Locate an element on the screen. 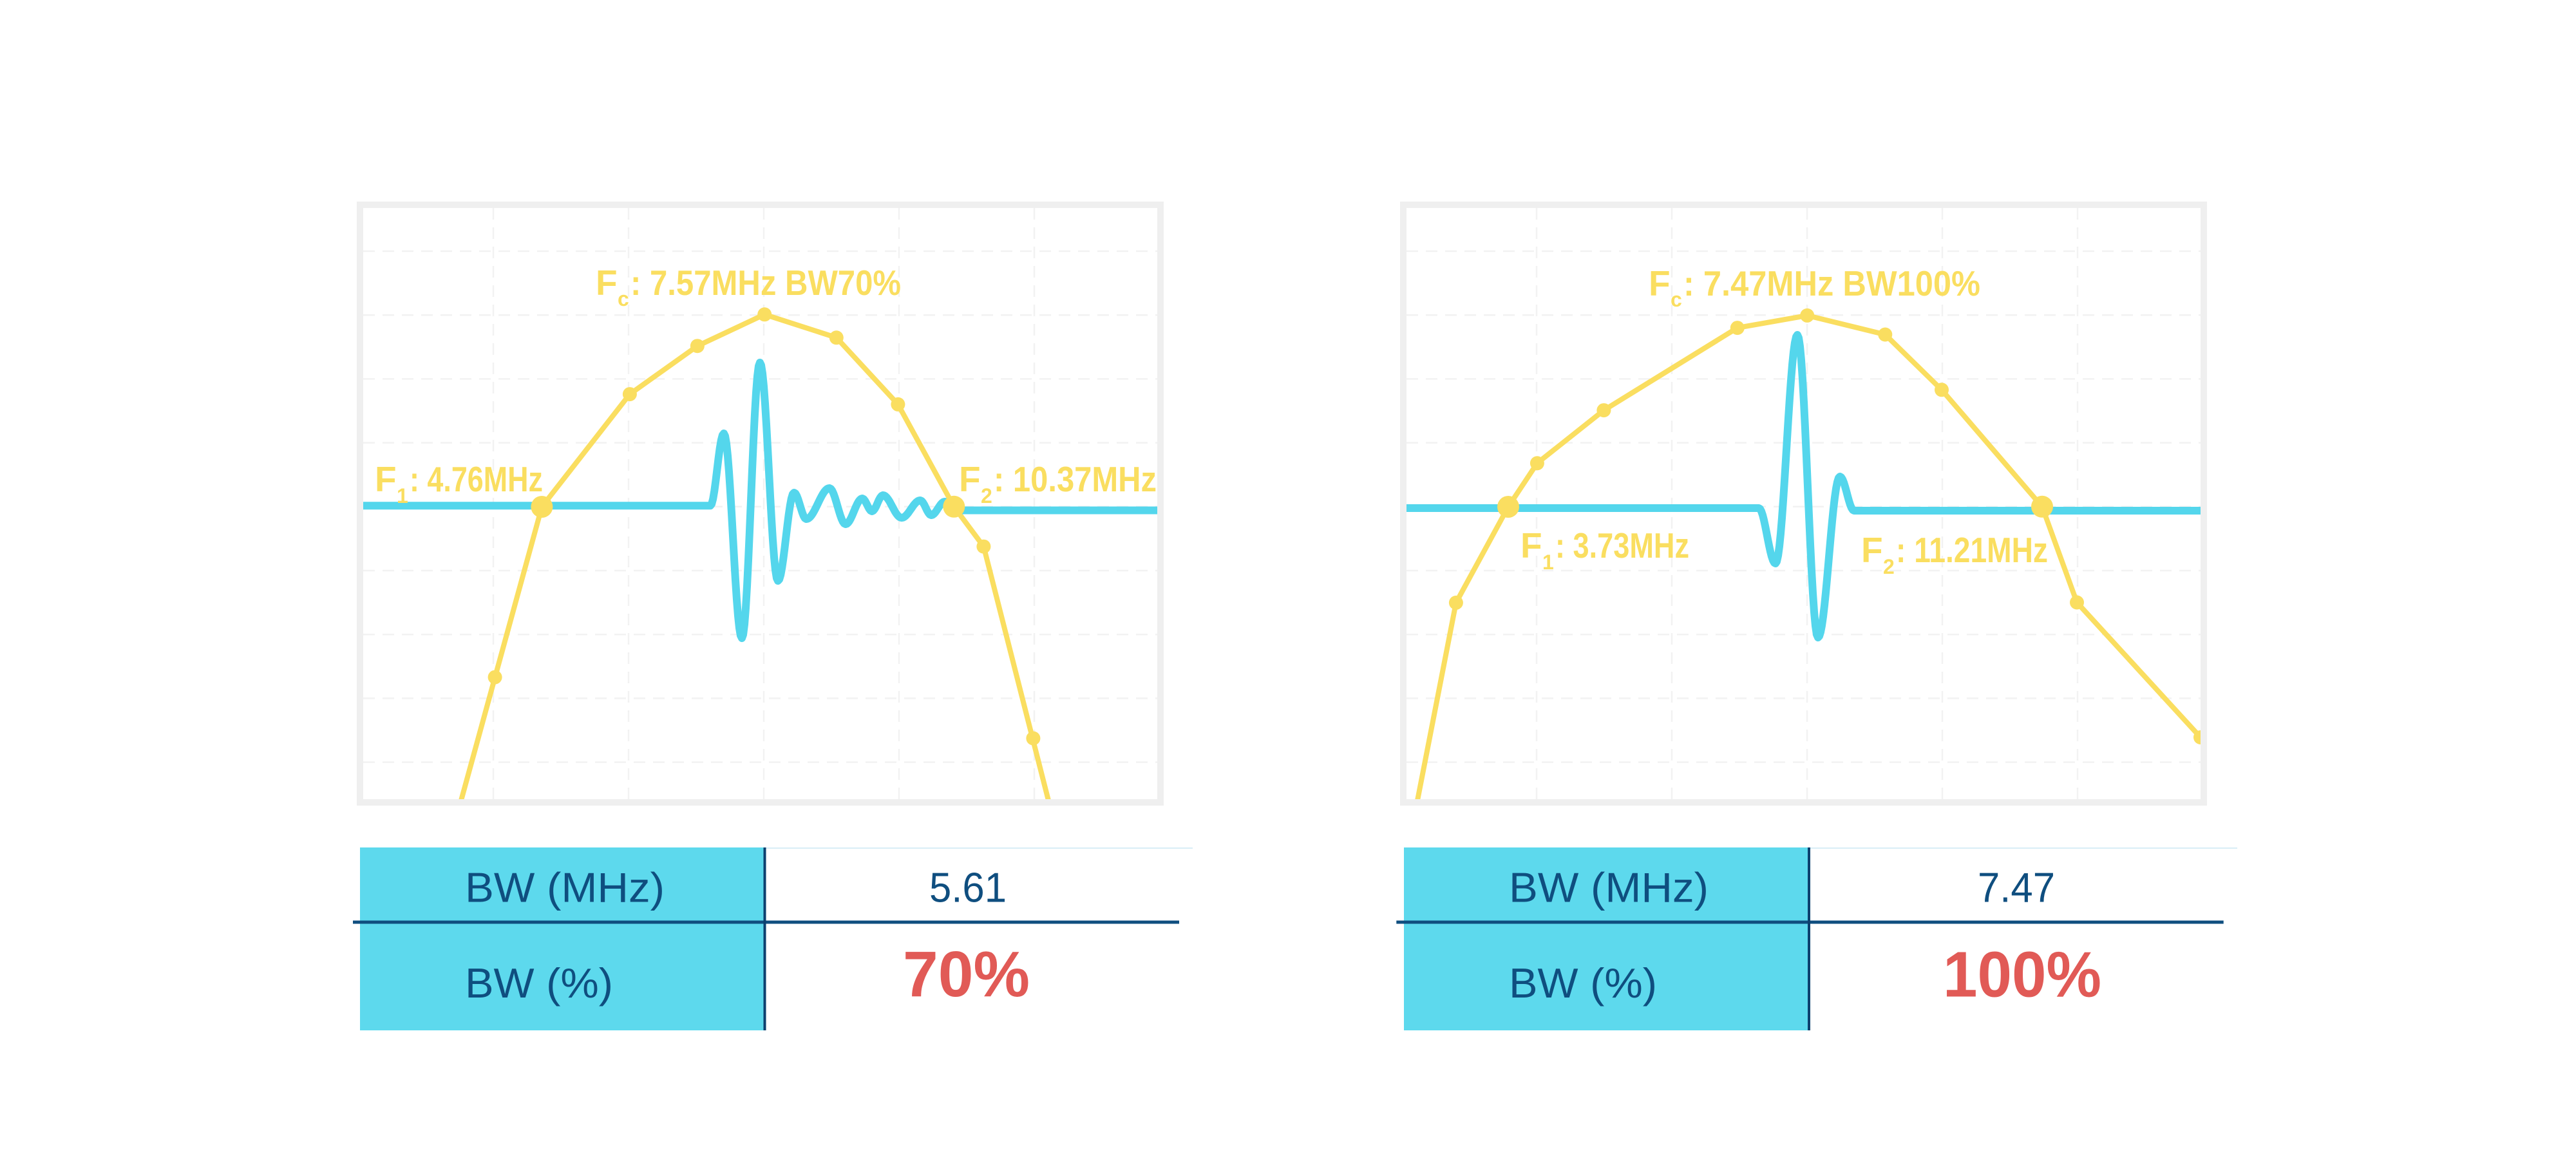  svg-text: 70% is located at coordinates (967, 974).